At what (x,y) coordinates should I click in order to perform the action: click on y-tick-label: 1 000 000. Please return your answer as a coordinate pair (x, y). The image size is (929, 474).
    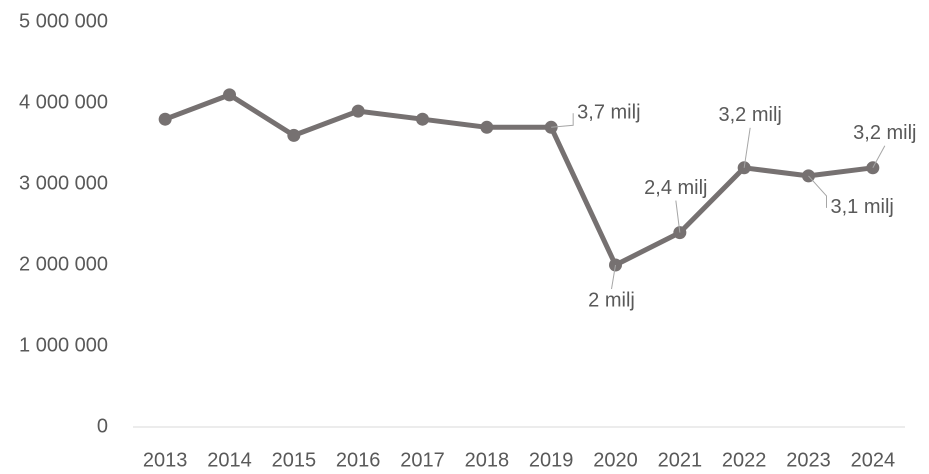
    Looking at the image, I should click on (63, 345).